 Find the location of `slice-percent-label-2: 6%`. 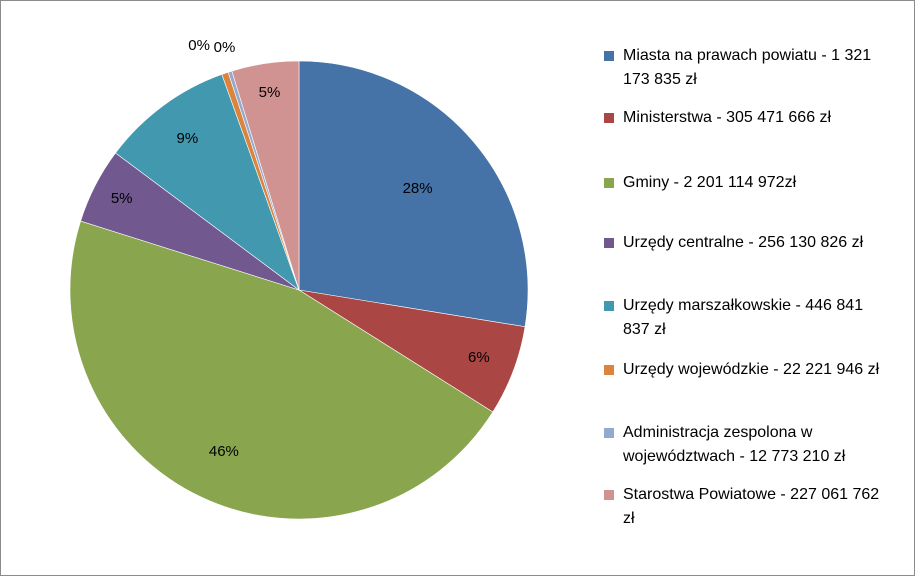

slice-percent-label-2: 6% is located at coordinates (479, 357).